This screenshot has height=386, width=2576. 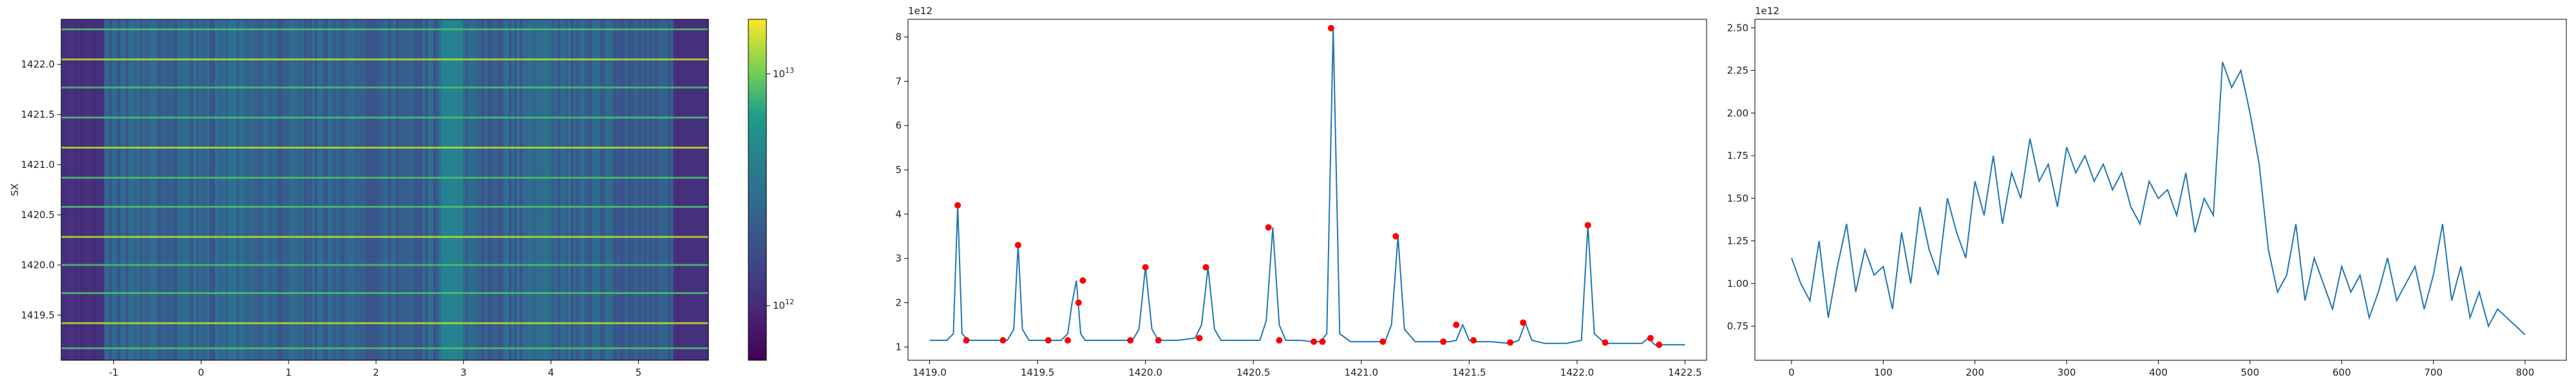 I want to click on x-tick-label: 4, so click(x=551, y=372).